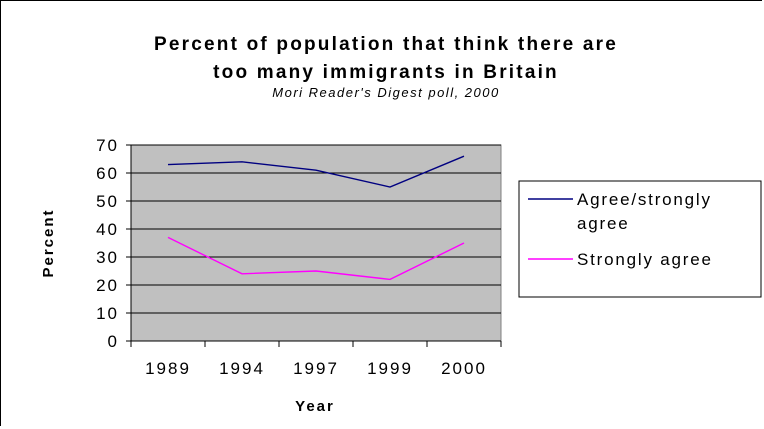  Describe the element at coordinates (385, 92) in the screenshot. I see `chart-subtitle: Mori Reader's Digest poll, 2000` at that location.